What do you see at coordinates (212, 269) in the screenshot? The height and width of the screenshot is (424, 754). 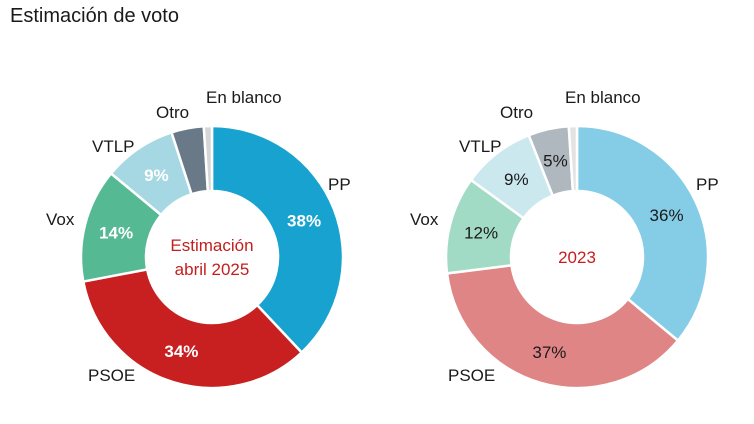 I see `center-label-line-2: abril 2025` at bounding box center [212, 269].